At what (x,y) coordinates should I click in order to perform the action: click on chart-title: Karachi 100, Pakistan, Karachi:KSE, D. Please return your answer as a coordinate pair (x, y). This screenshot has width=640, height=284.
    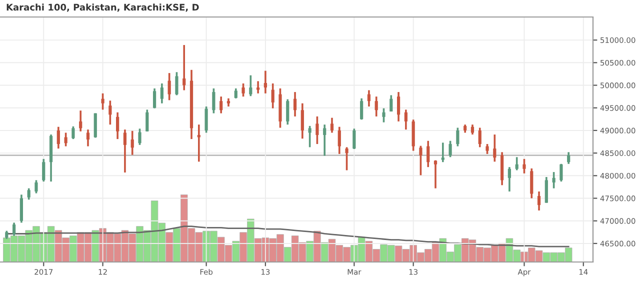
    Looking at the image, I should click on (102, 8).